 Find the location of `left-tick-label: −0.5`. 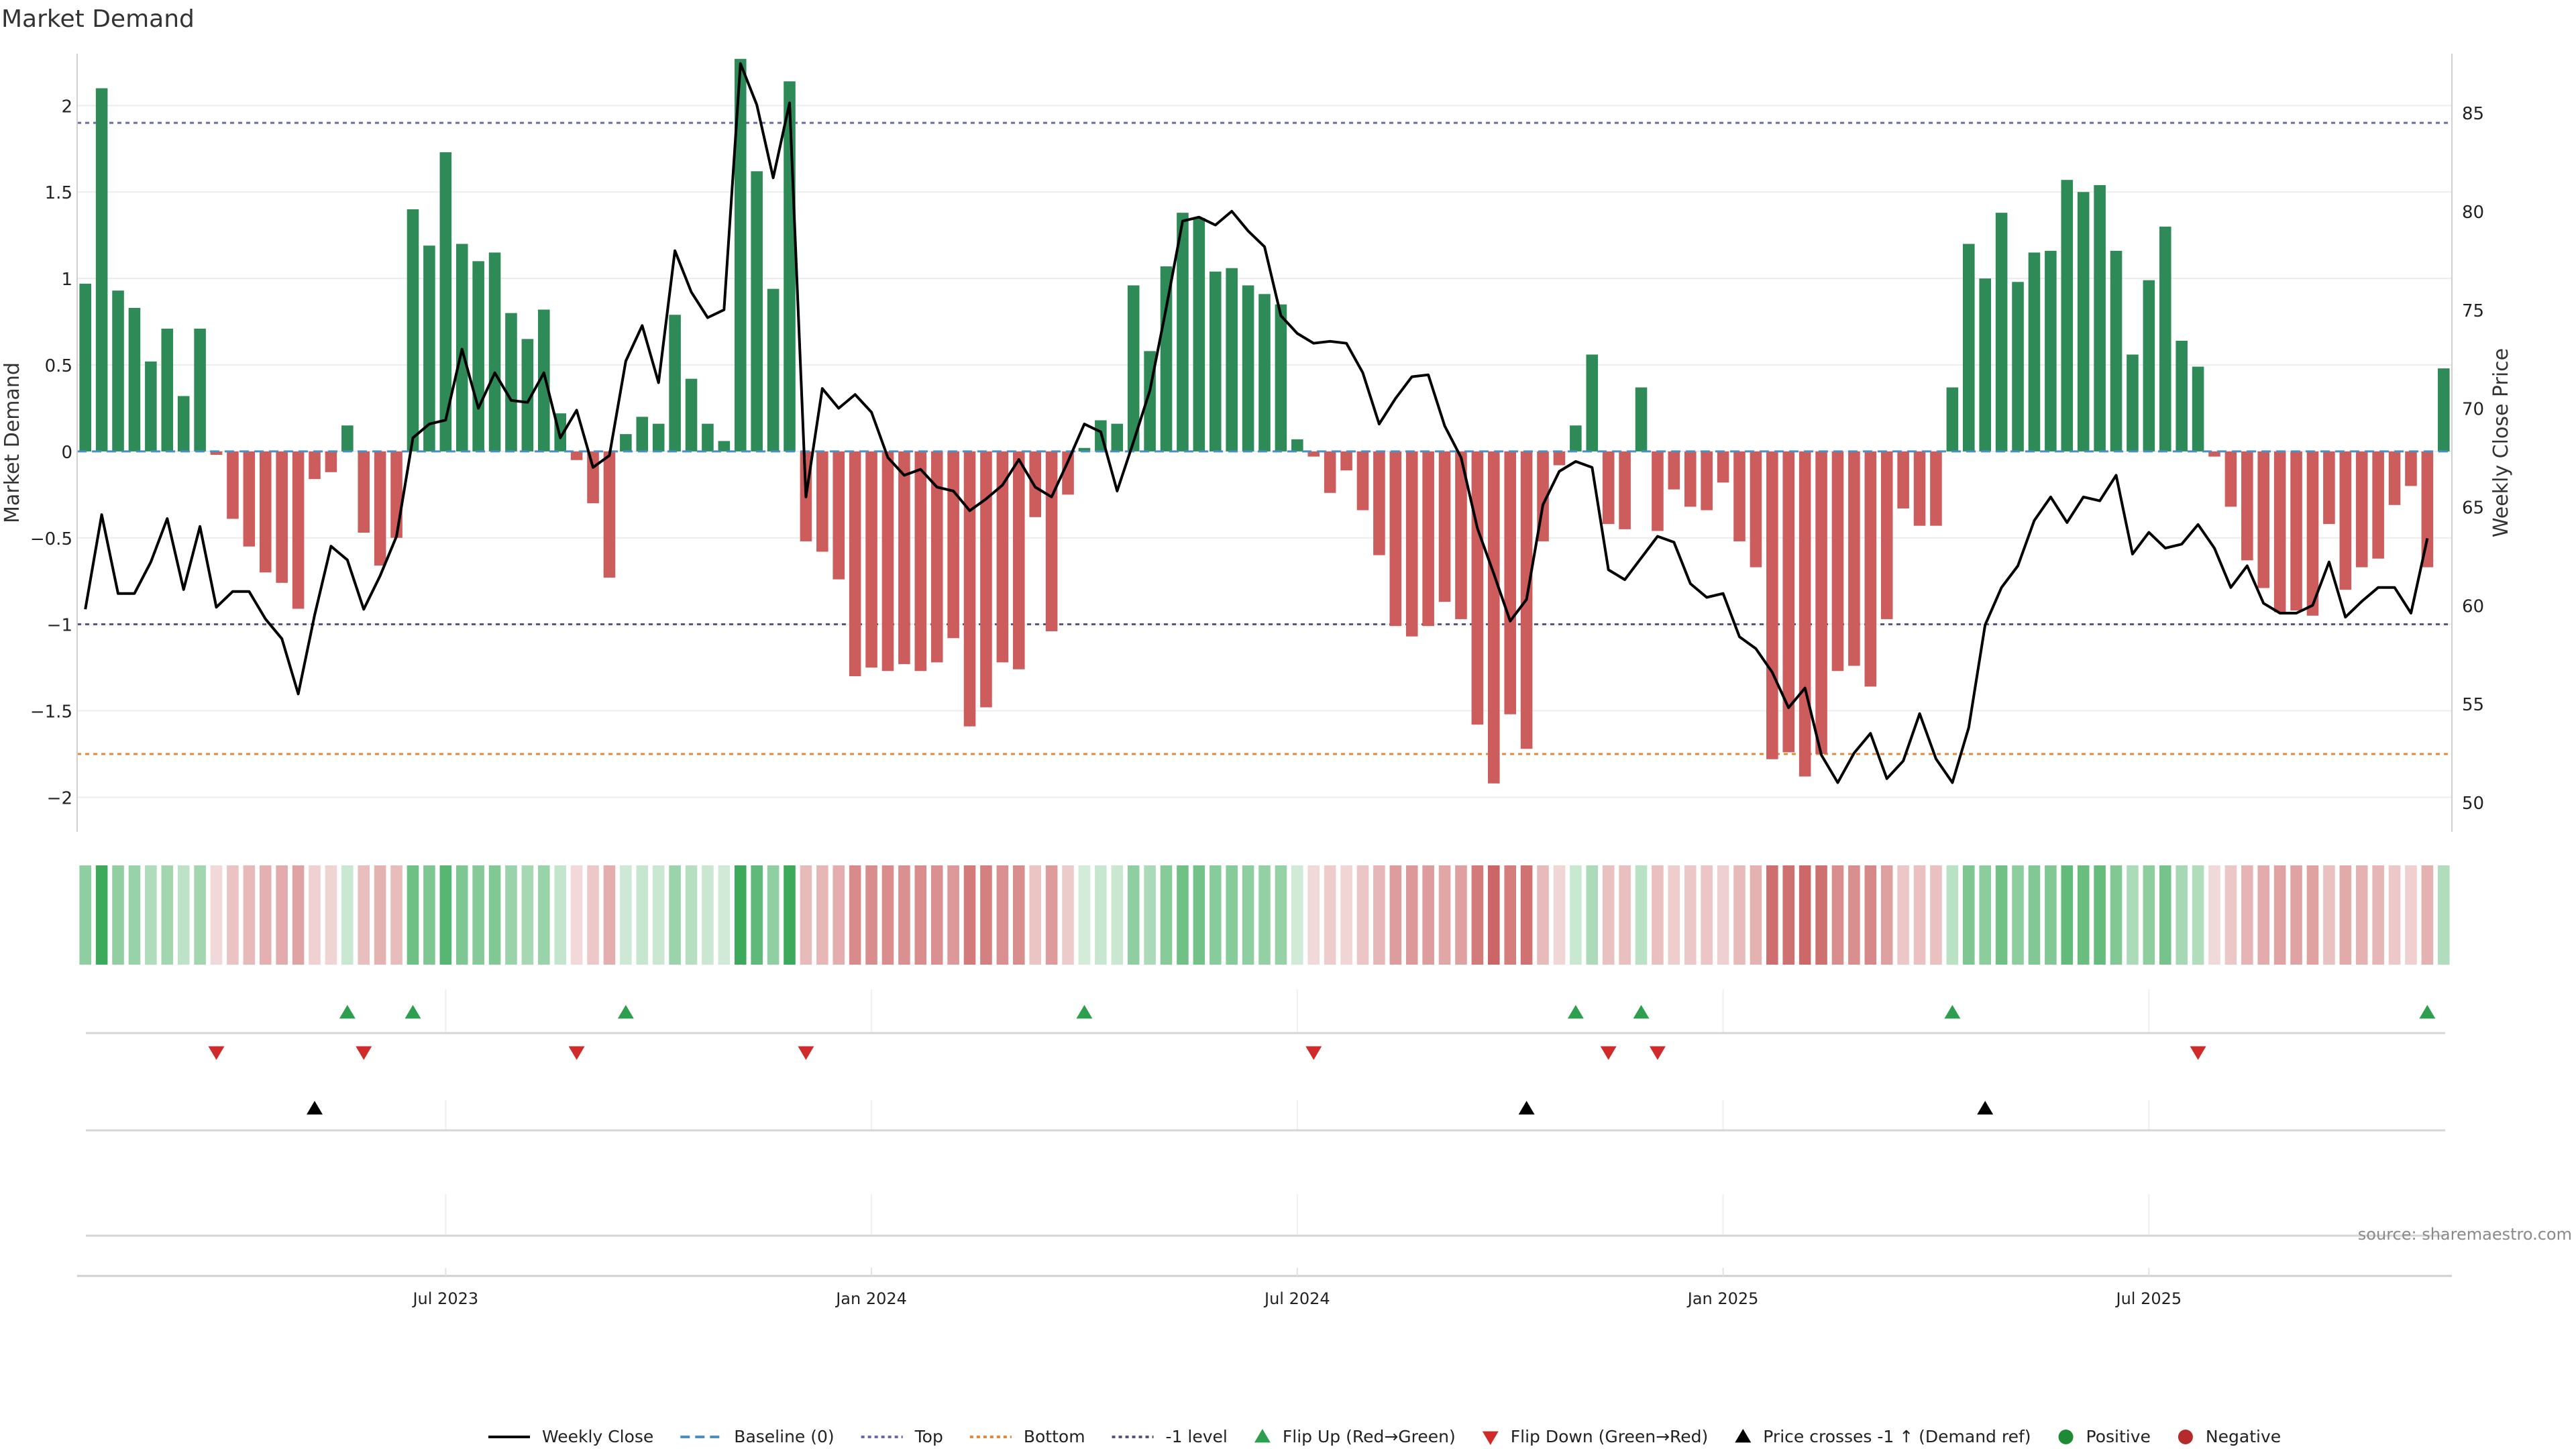

left-tick-label: −0.5 is located at coordinates (51, 539).